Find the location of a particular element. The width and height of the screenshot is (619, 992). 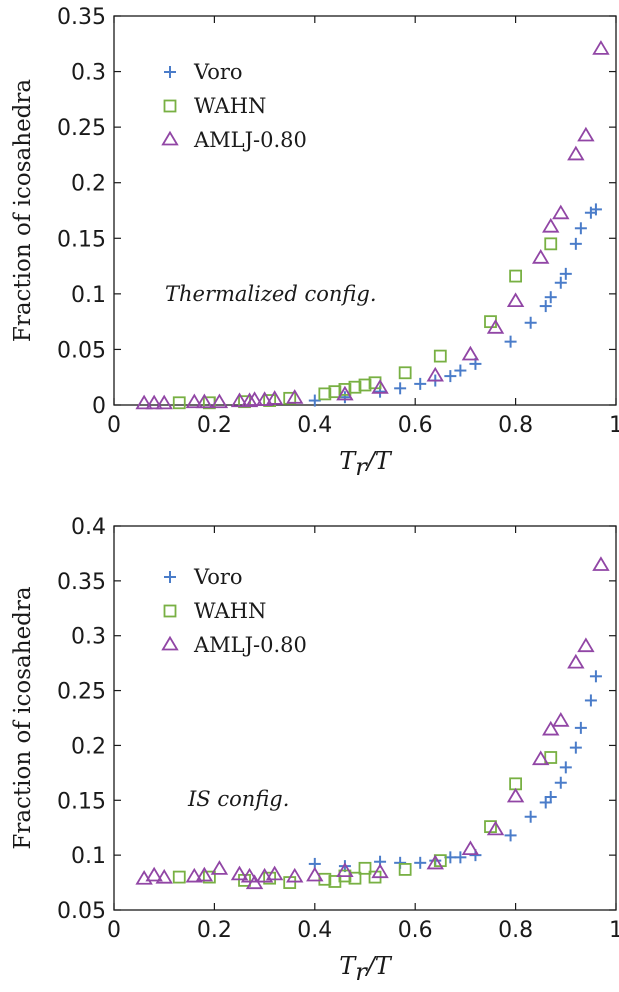

series-square is located at coordinates (365, 820).